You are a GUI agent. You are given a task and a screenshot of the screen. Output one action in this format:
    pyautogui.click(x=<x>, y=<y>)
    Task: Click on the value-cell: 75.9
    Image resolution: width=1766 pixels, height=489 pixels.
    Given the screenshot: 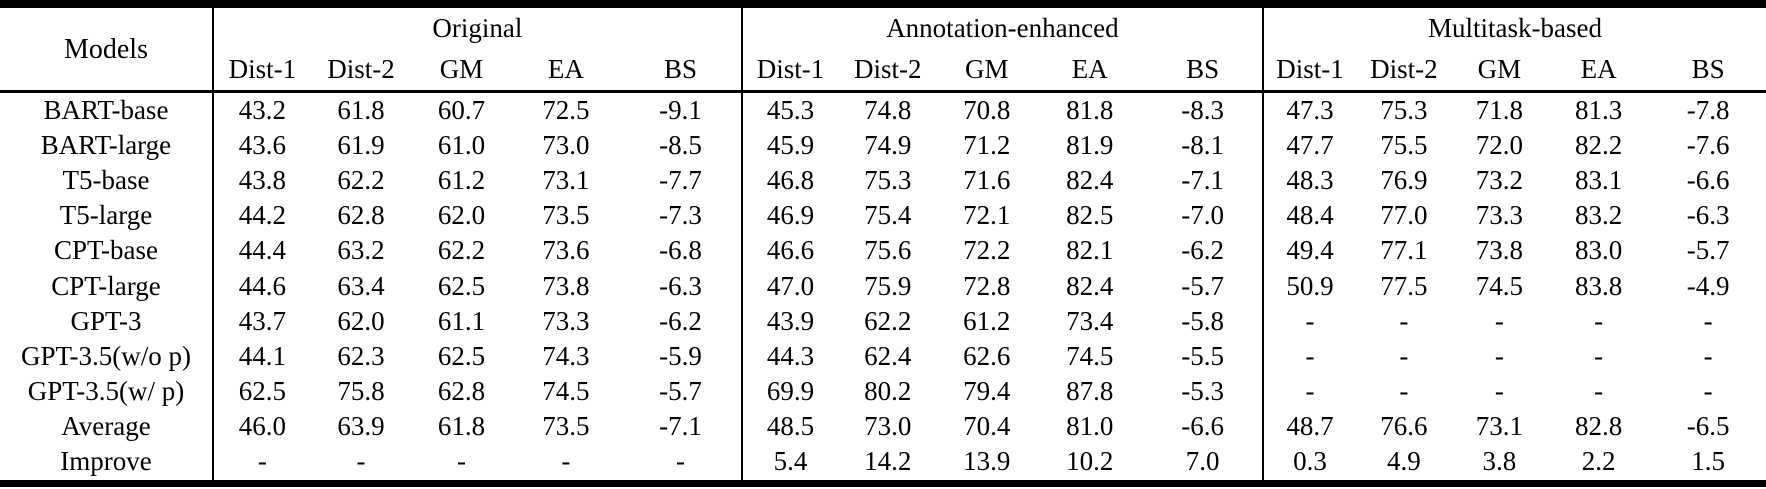 What is the action you would take?
    pyautogui.click(x=888, y=285)
    